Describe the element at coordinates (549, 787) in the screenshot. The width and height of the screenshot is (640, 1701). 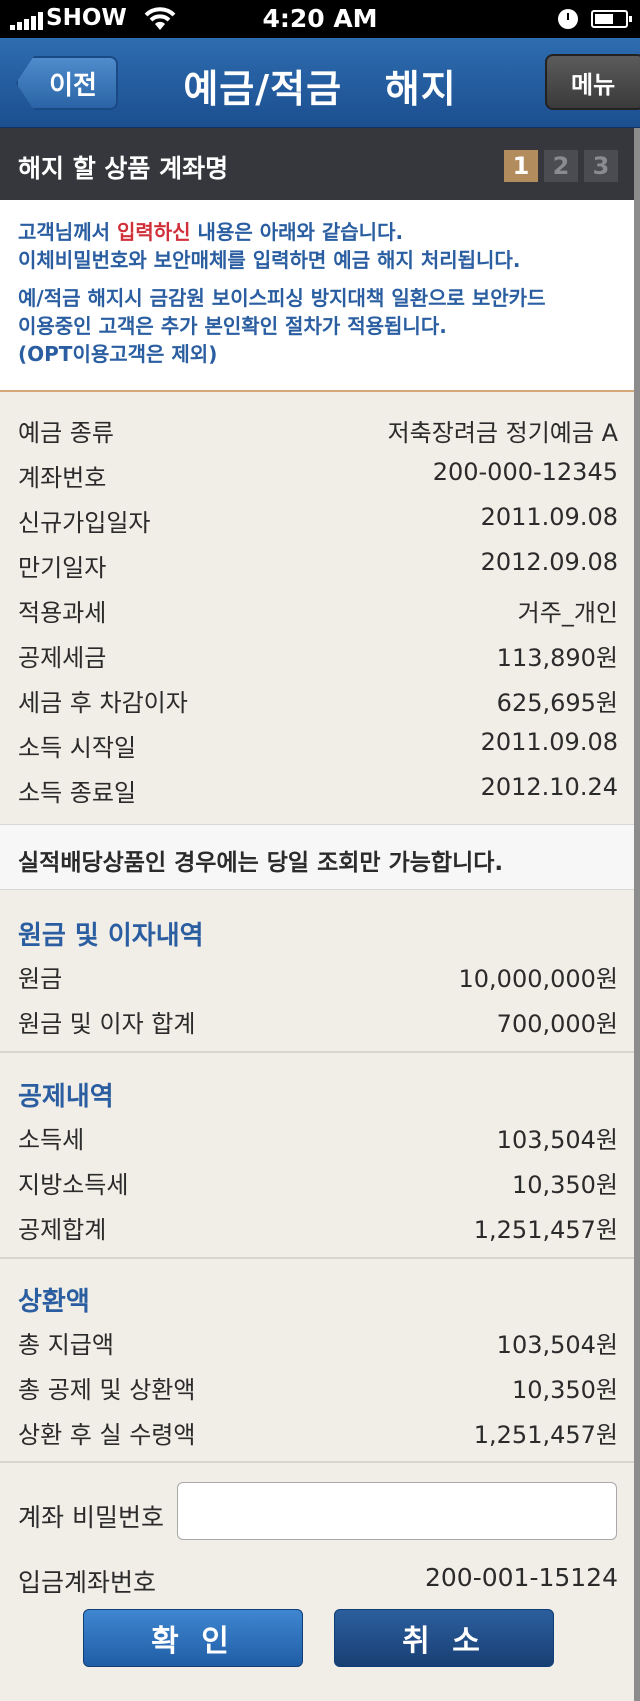
I see `detail-value: 2012.10.24` at that location.